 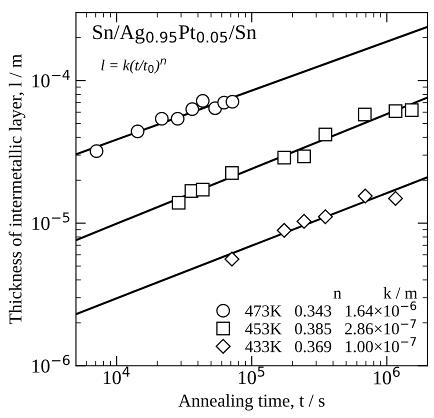 What do you see at coordinates (330, 344) in the screenshot?
I see `legend-label: 433K 0.369 1.00×10$^{−7}$` at bounding box center [330, 344].